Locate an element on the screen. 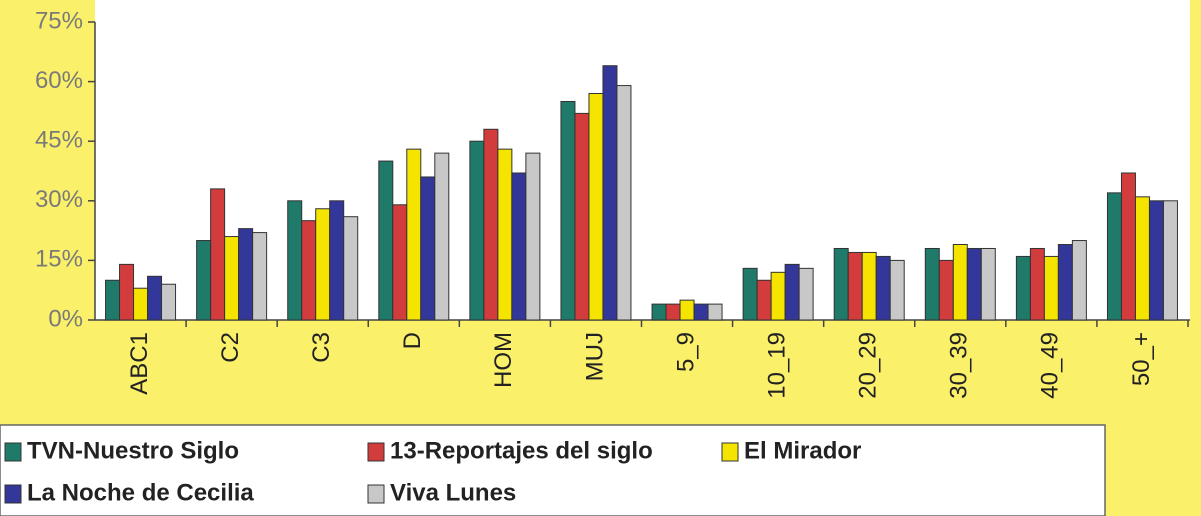  x-tick-label: 5_9 is located at coordinates (685, 352).